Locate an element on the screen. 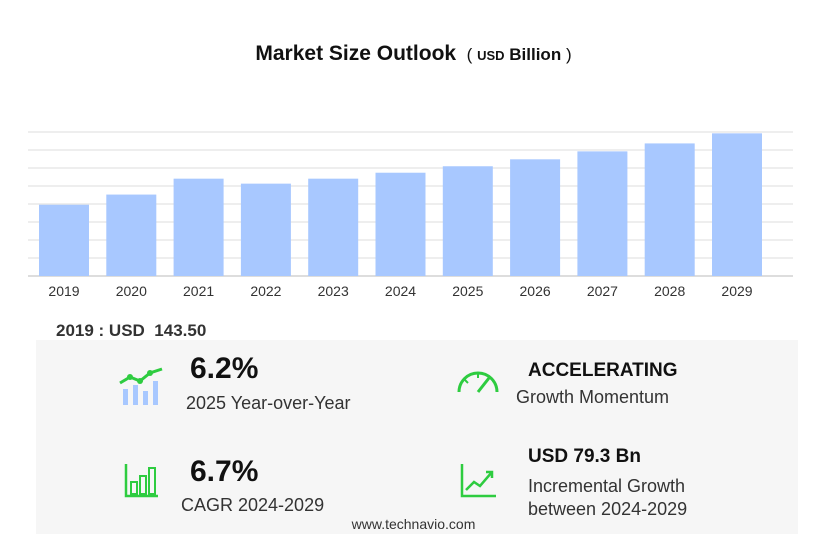  x-tick-label: 2028 is located at coordinates (669, 291).